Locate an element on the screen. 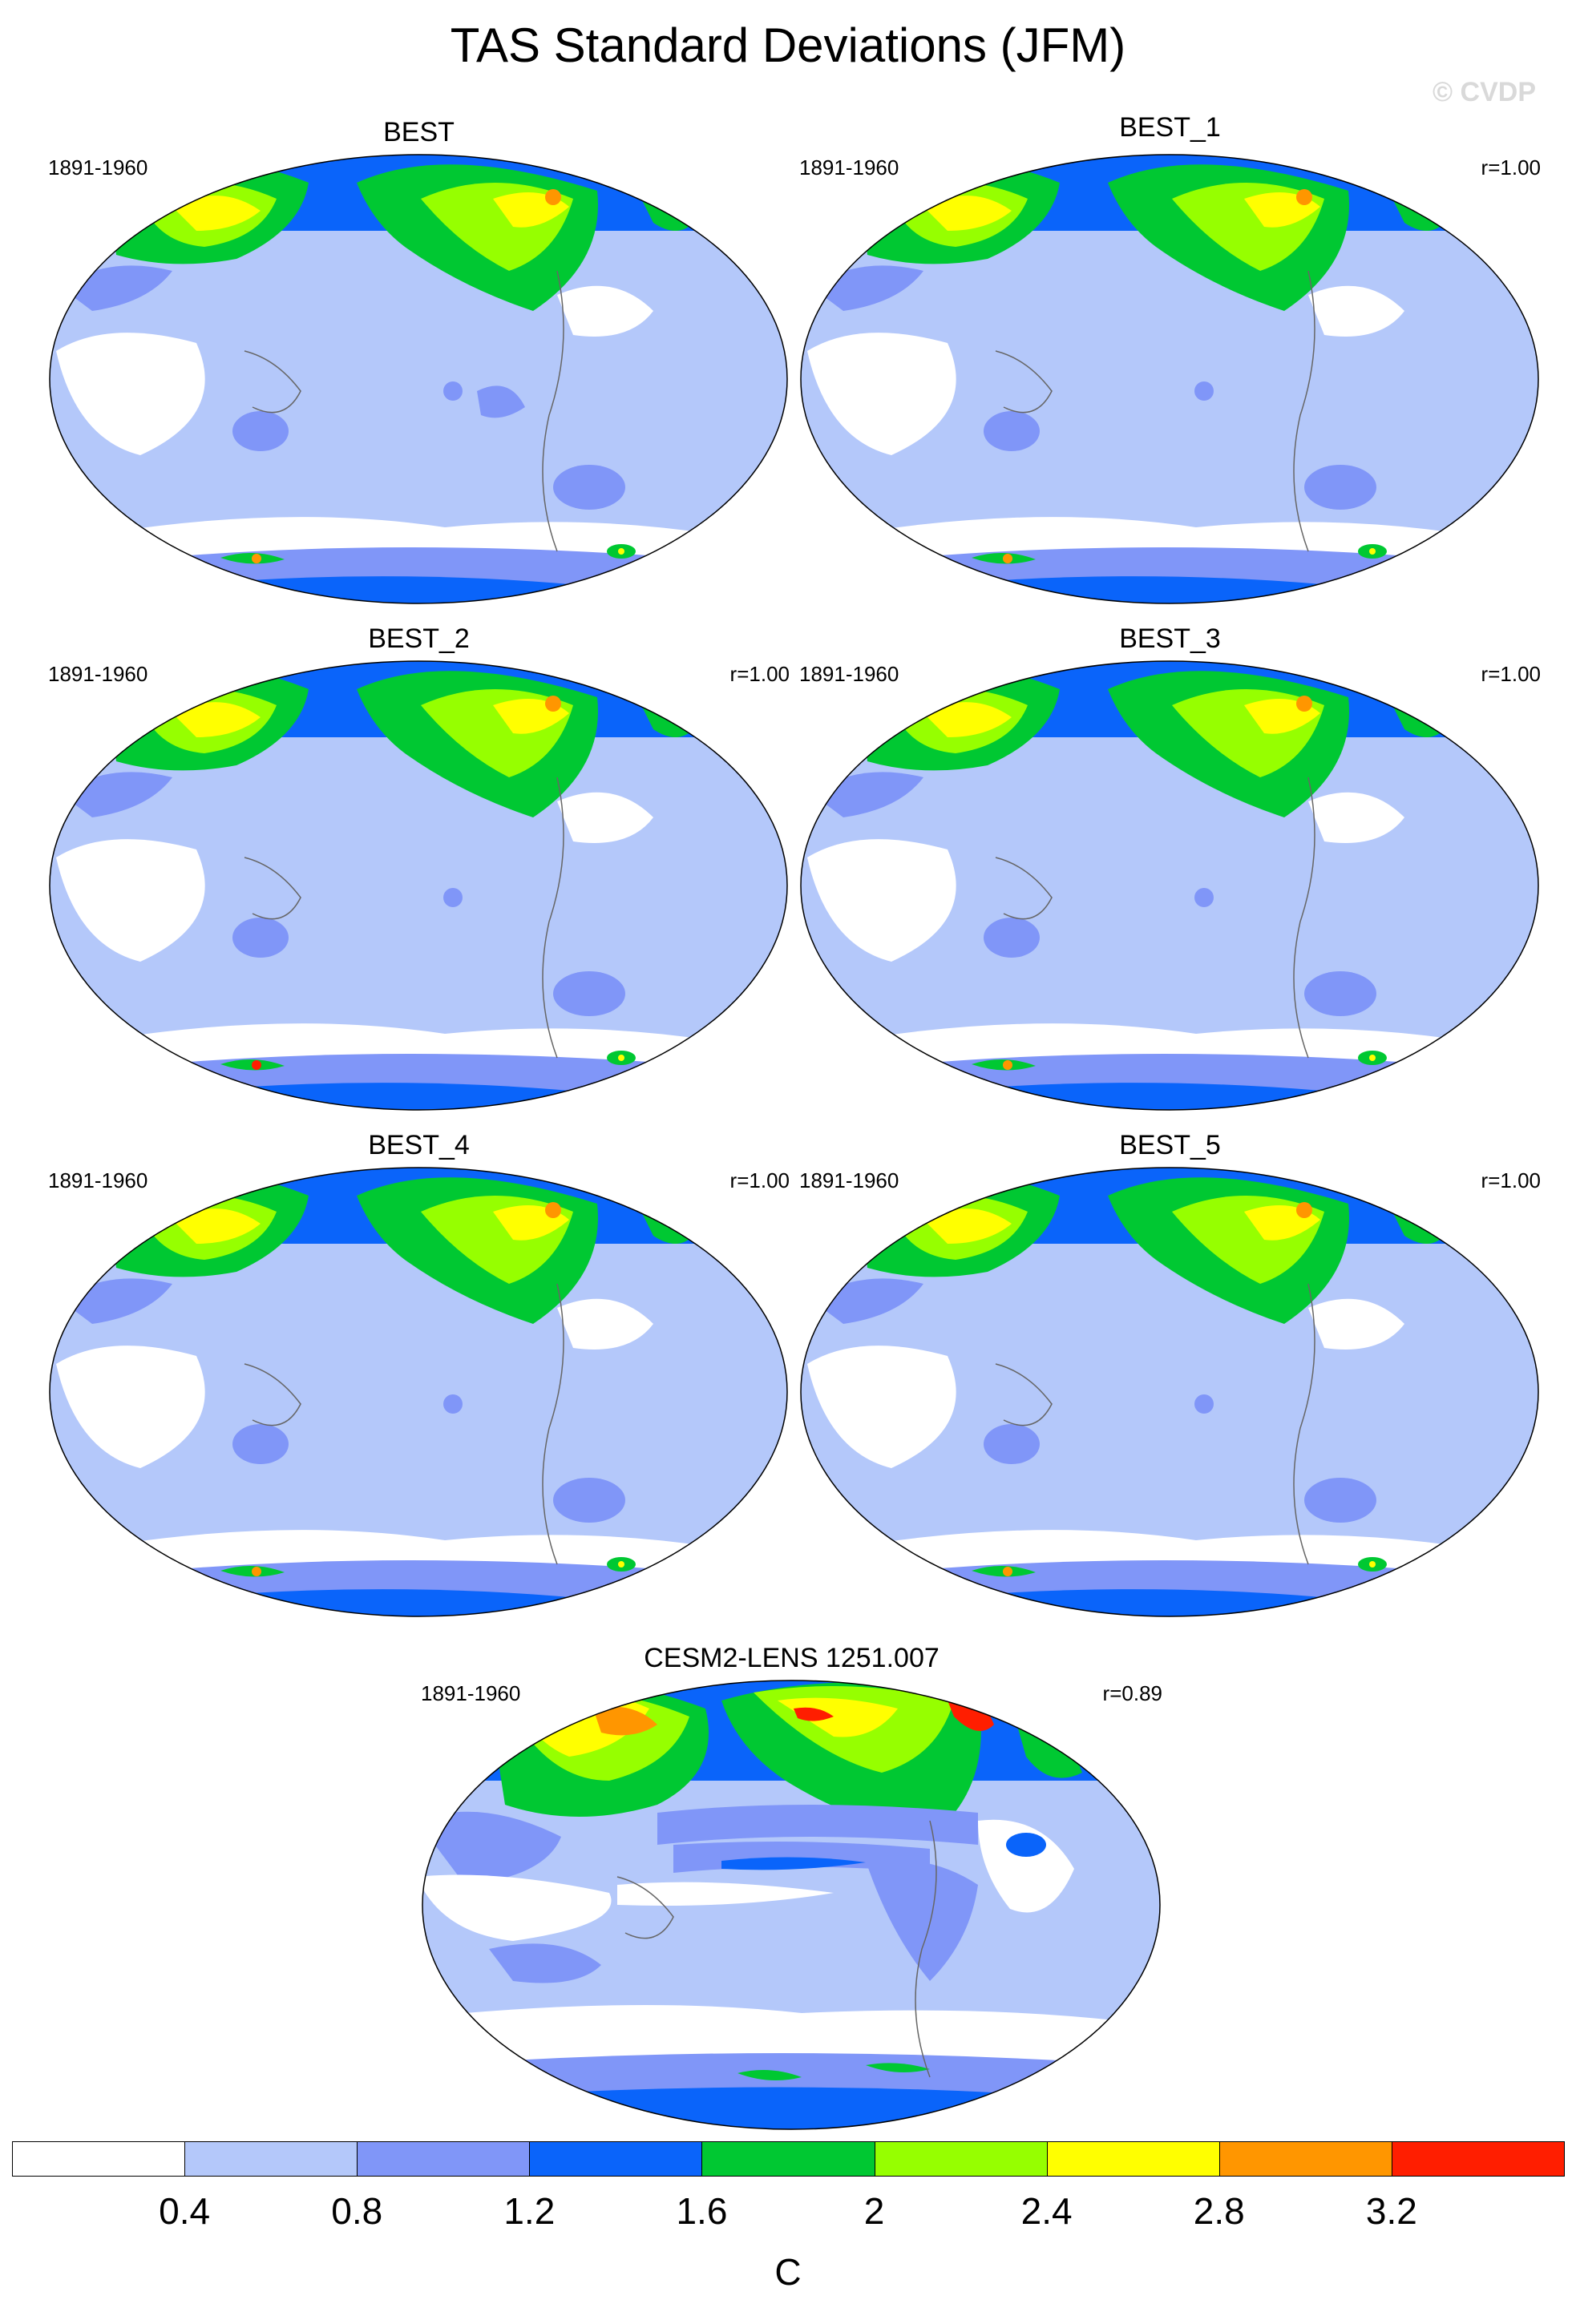  colorbar-tick-label: 3.2 is located at coordinates (1391, 2211).